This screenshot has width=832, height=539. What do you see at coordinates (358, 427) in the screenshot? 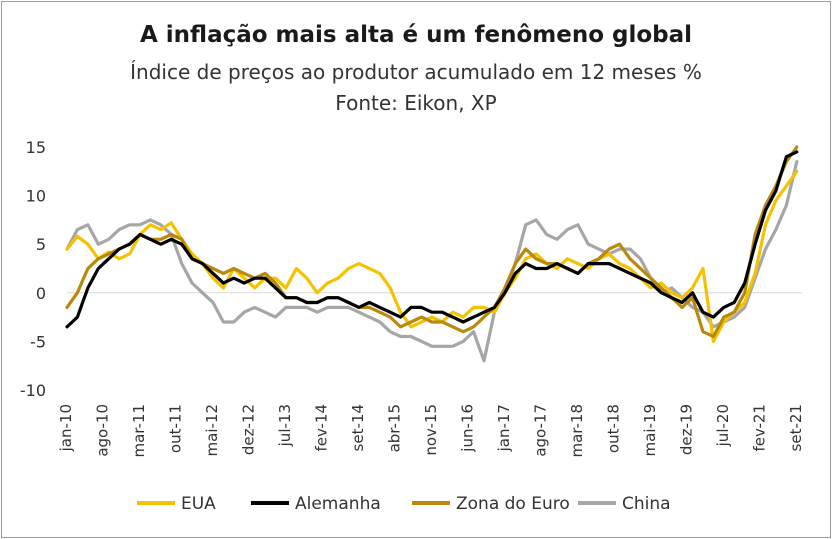
I see `x-tick-label: set-14` at bounding box center [358, 427].